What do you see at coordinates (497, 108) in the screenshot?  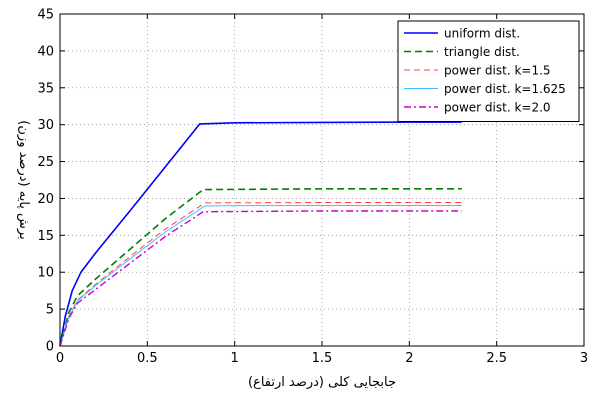 I see `legend-label: power dist. k=2.0` at bounding box center [497, 108].